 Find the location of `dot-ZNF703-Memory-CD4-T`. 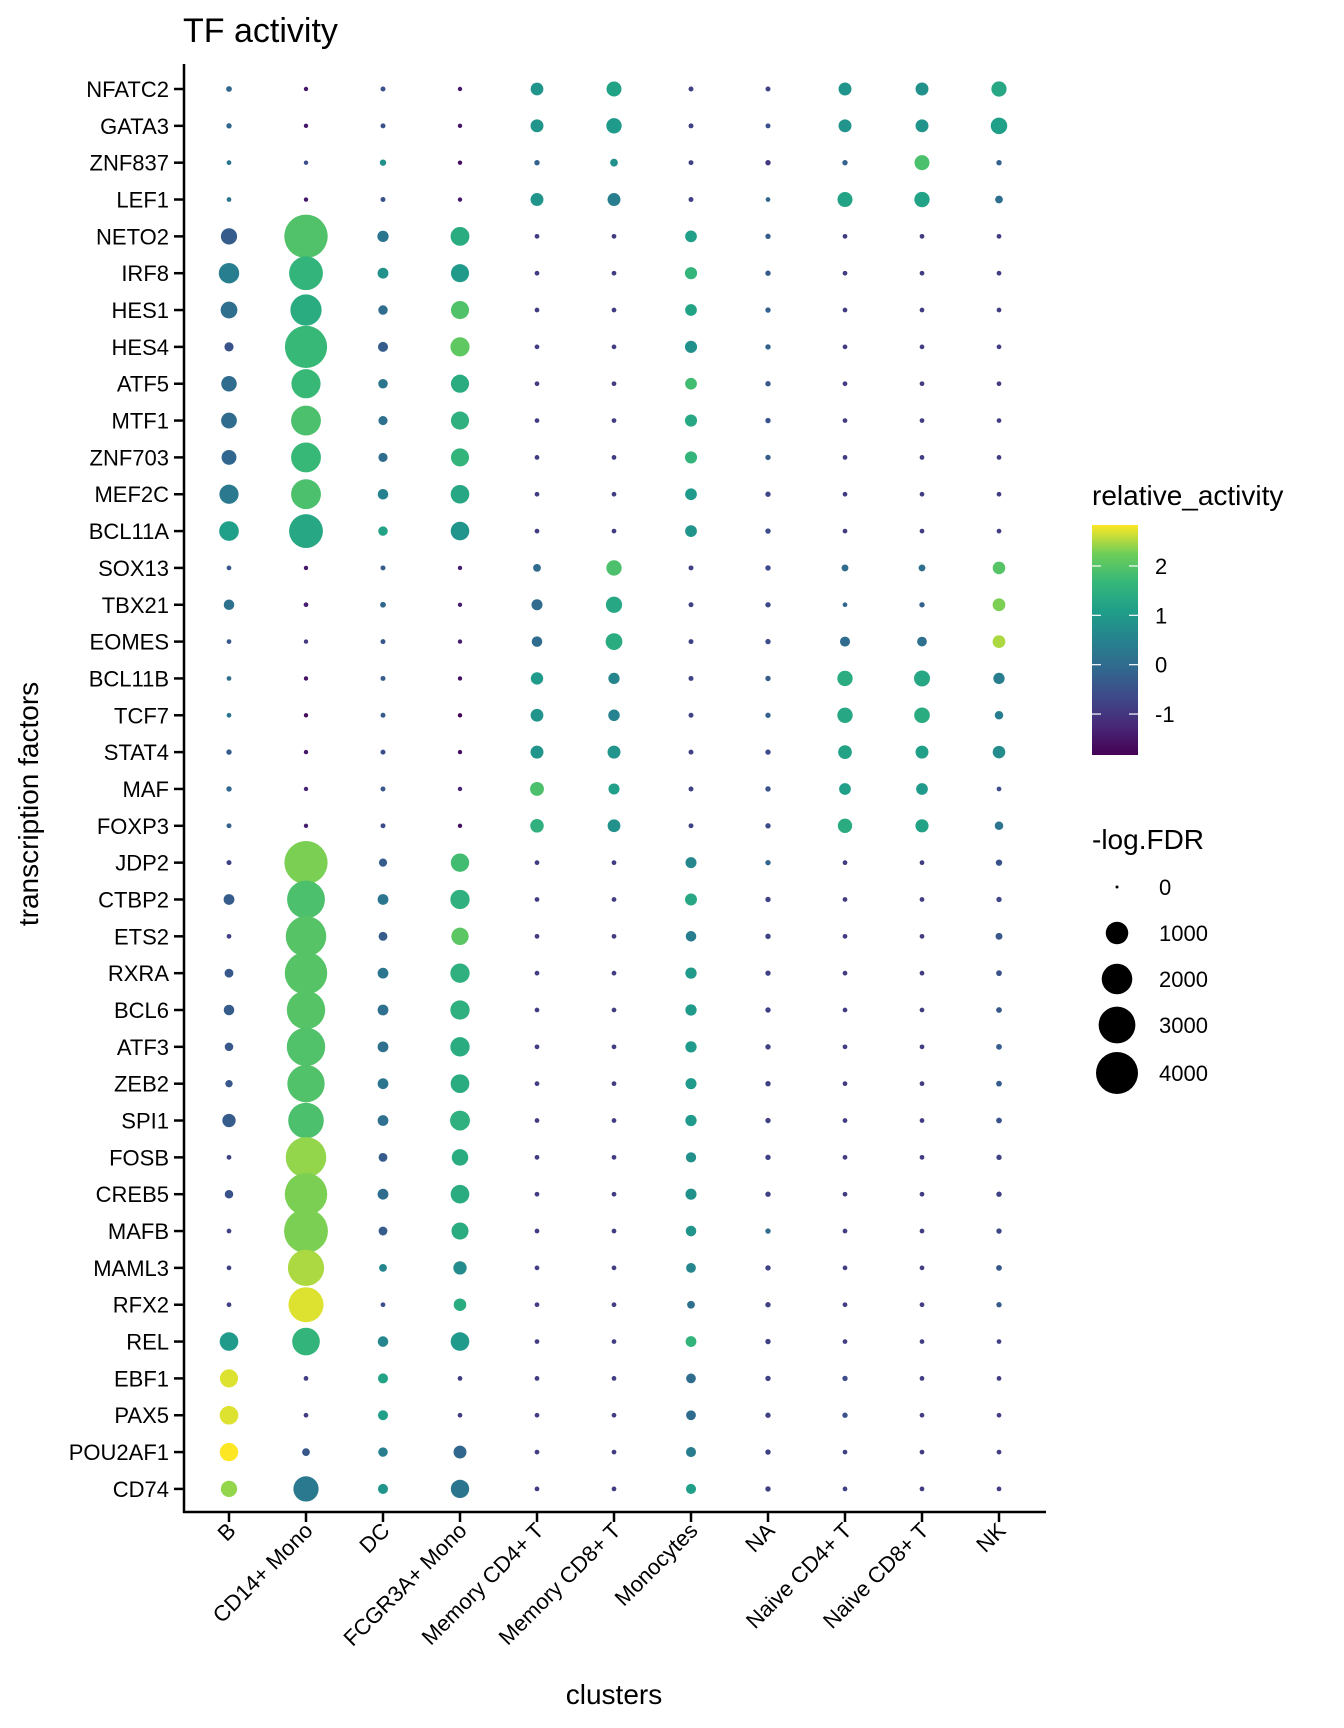

dot-ZNF703-Memory-CD4-T is located at coordinates (537, 457).